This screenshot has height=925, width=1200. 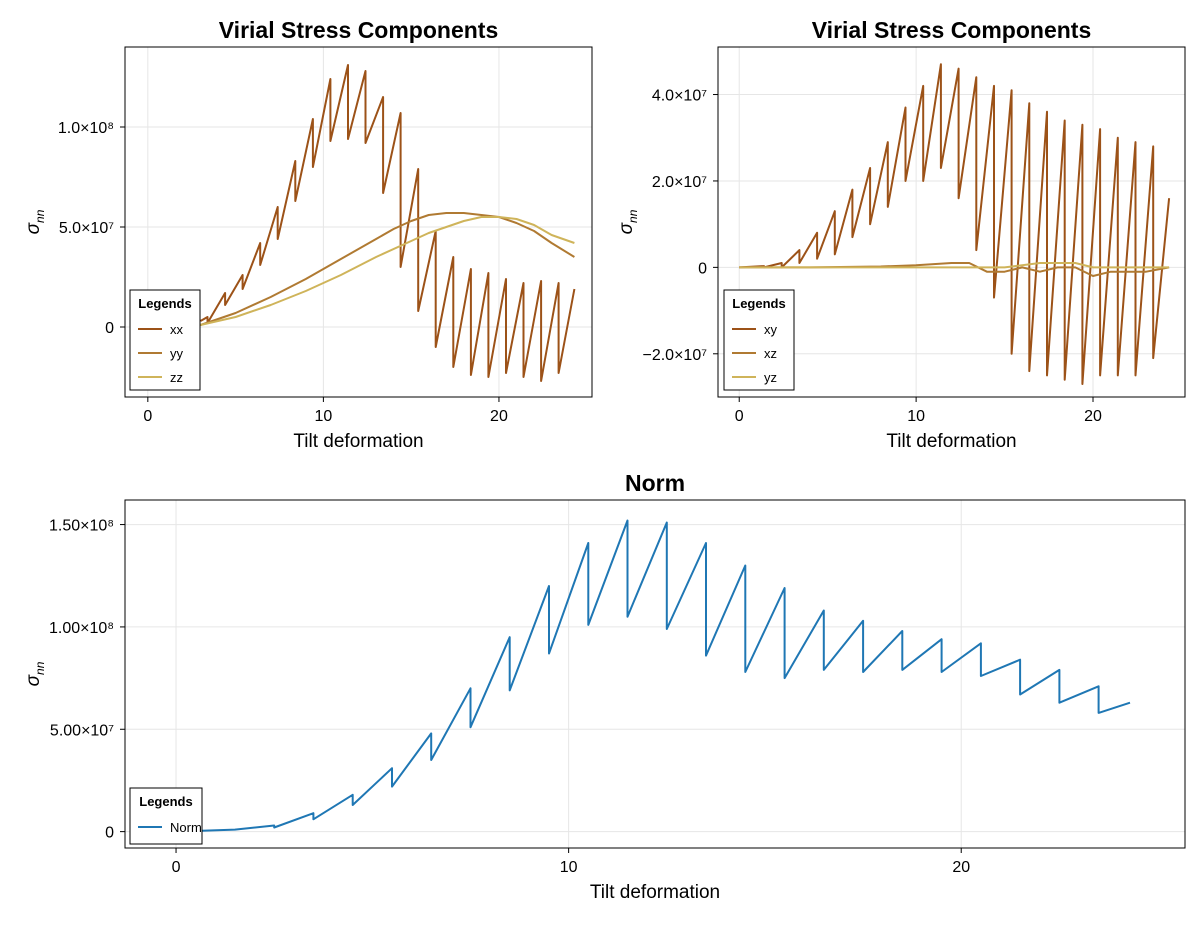 What do you see at coordinates (954, 269) in the screenshot?
I see `series-line-xz` at bounding box center [954, 269].